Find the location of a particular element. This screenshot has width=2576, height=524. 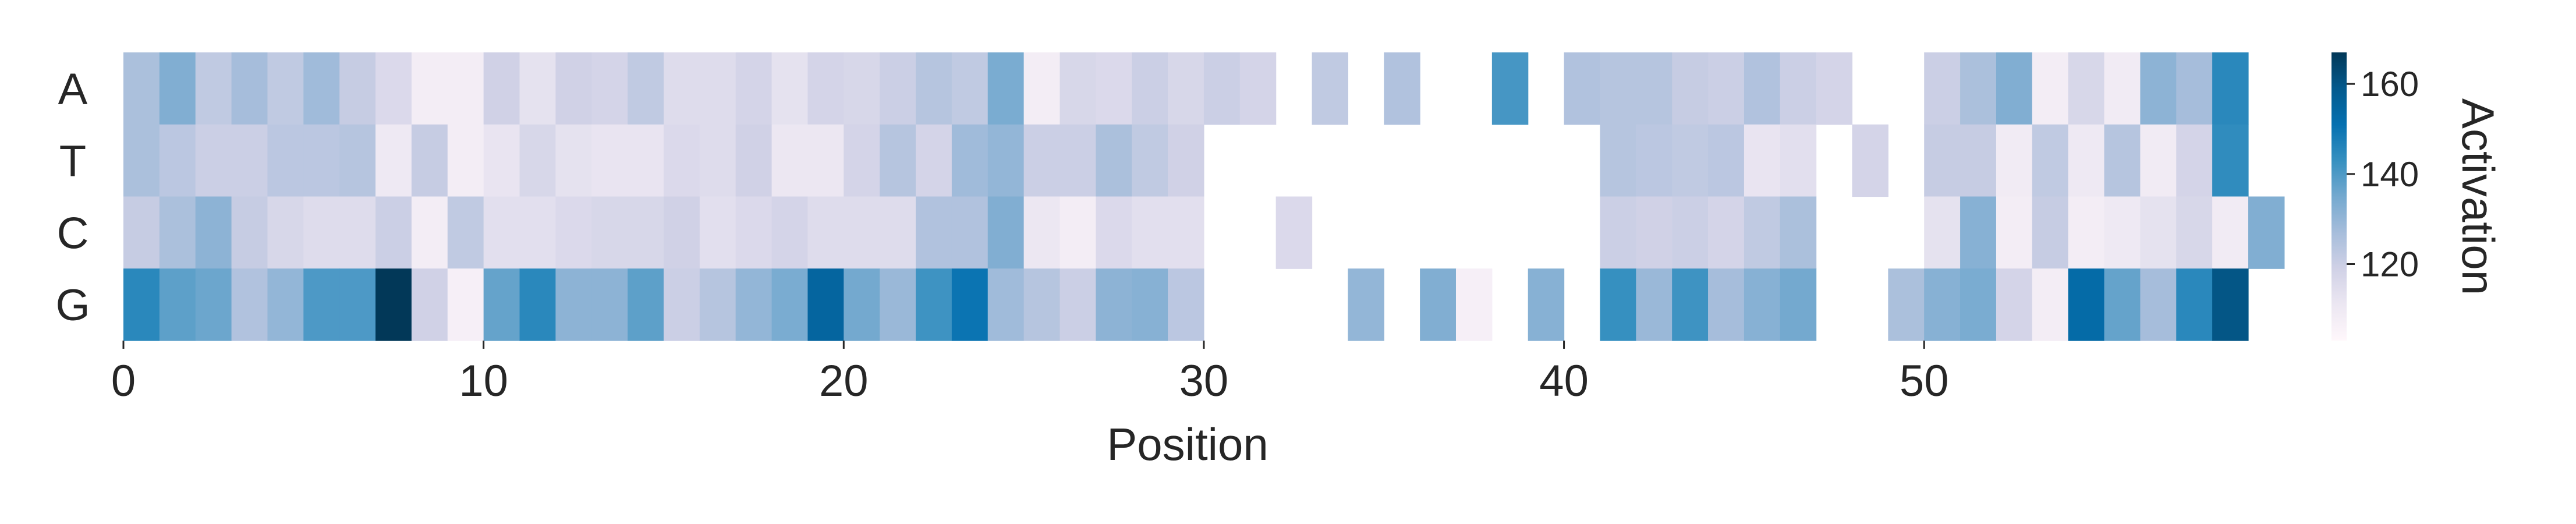

x-tick-label: 30 is located at coordinates (1204, 381).